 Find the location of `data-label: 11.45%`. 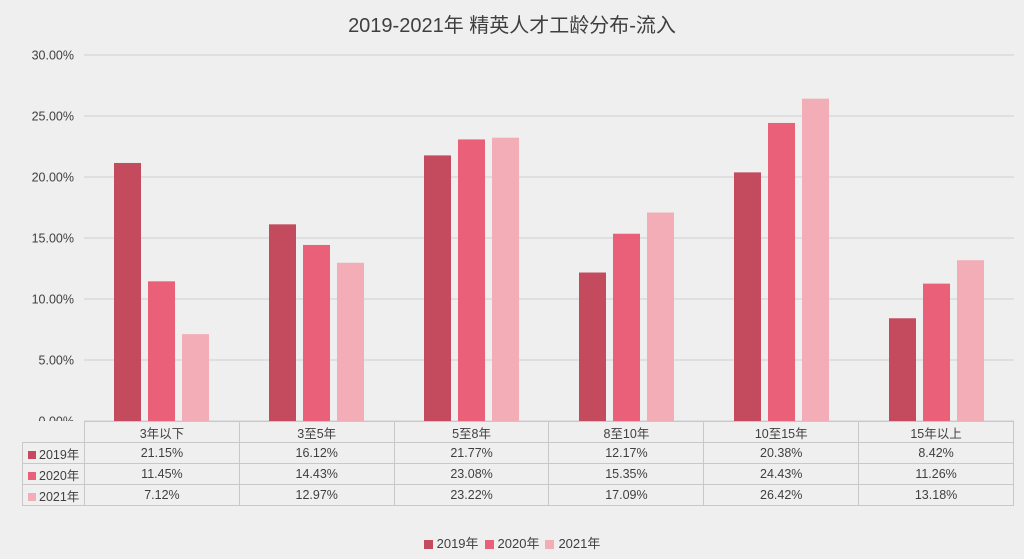

data-label: 11.45% is located at coordinates (162, 474).